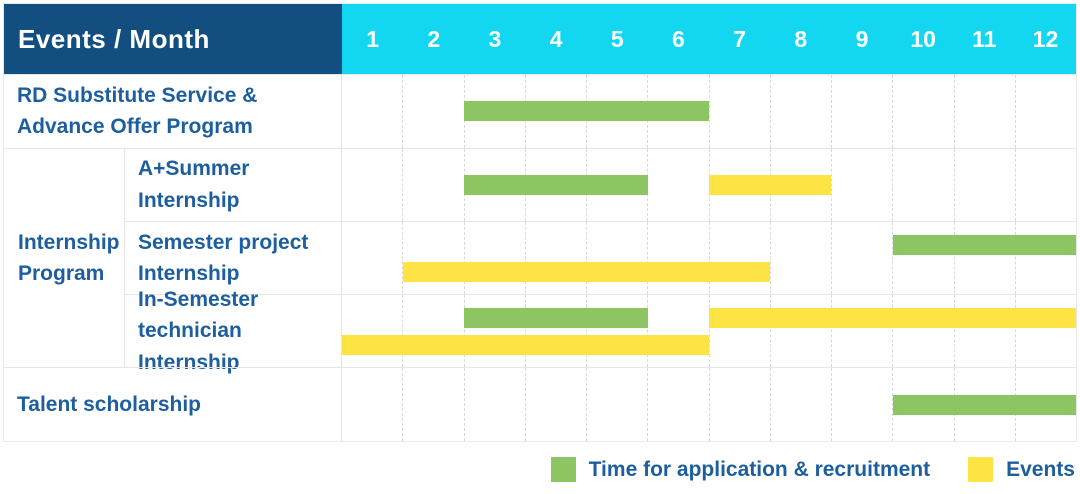 This screenshot has height=494, width=1080. What do you see at coordinates (233, 258) in the screenshot?
I see `row-label: Semester project Internship` at bounding box center [233, 258].